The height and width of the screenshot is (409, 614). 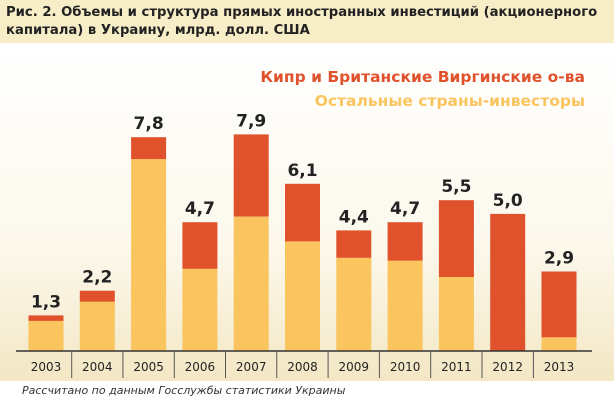 I want to click on bar-segment-cyprus-bvi-2003, so click(x=46, y=318).